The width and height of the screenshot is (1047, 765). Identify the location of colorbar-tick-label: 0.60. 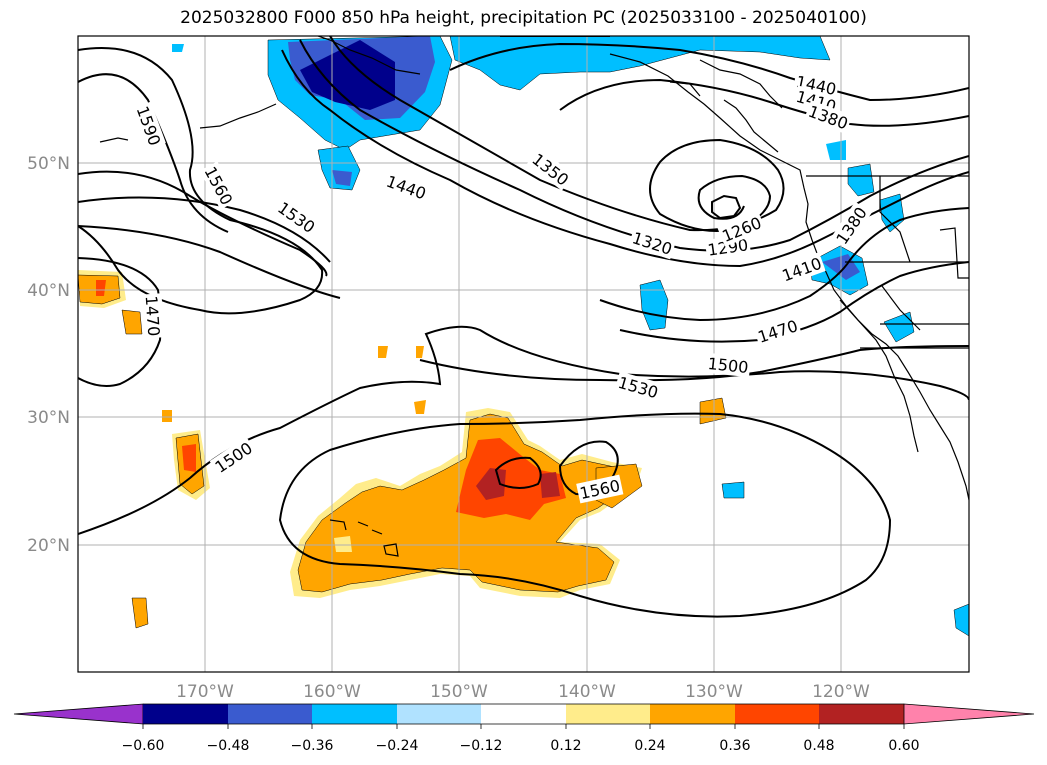
(903, 746).